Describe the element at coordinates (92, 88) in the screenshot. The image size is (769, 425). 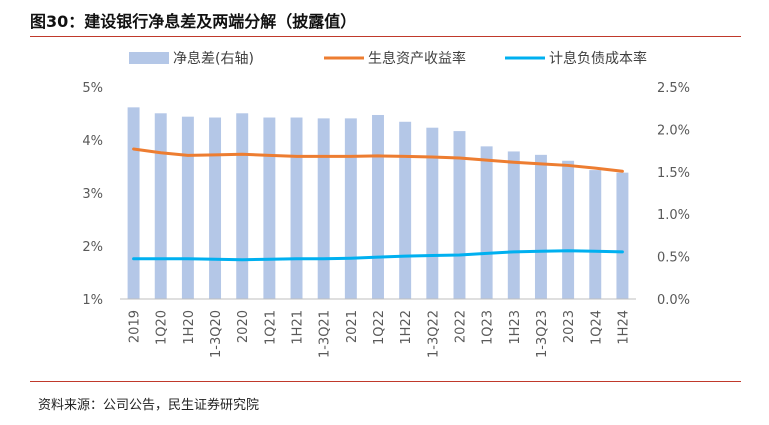
I see `left-axis-tick-label: 5%` at that location.